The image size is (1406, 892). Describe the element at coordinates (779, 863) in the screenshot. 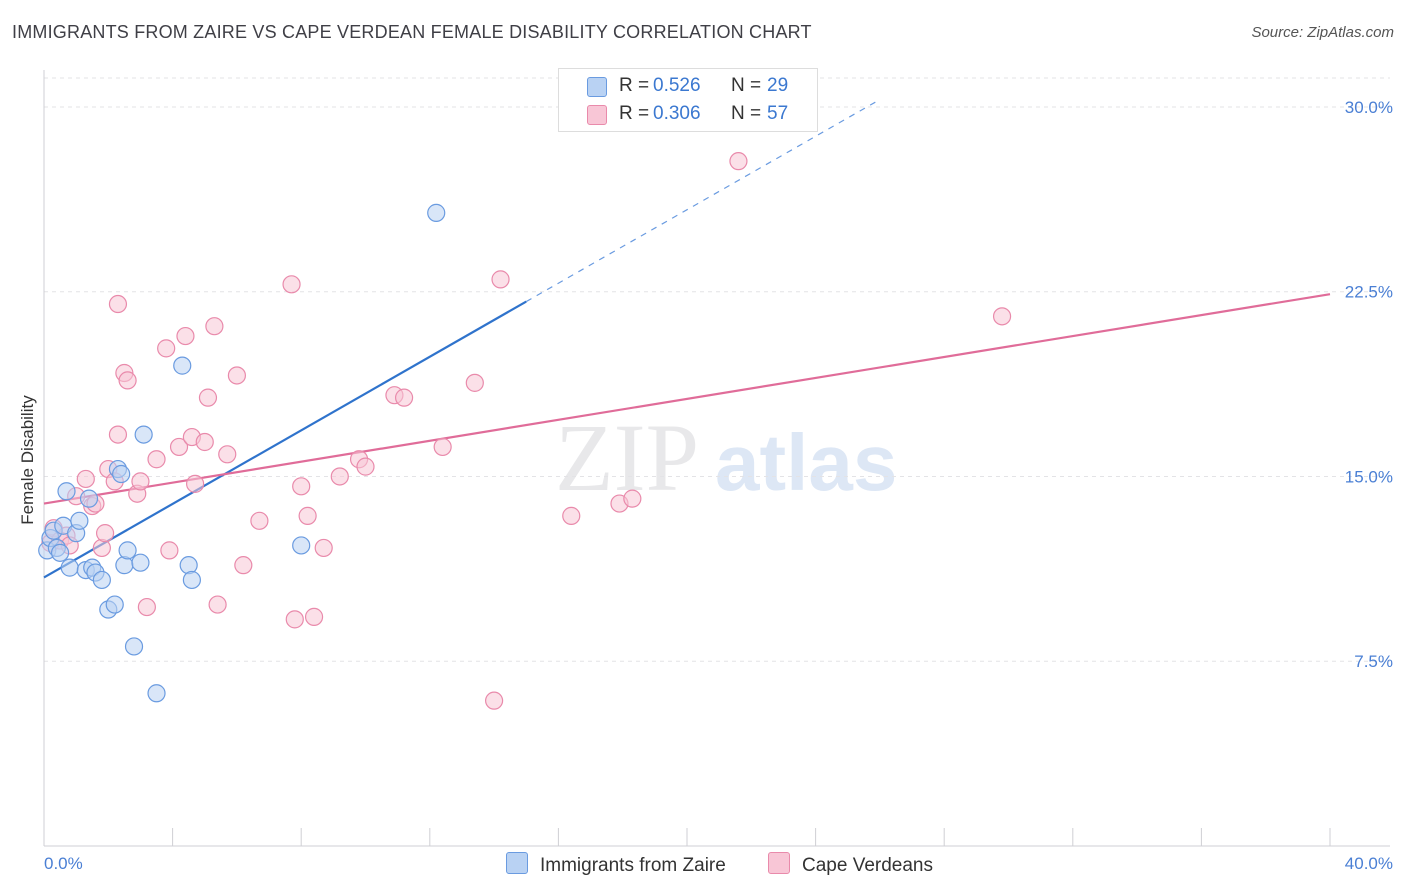

I see `bottom-legend-swatch-pink` at that location.